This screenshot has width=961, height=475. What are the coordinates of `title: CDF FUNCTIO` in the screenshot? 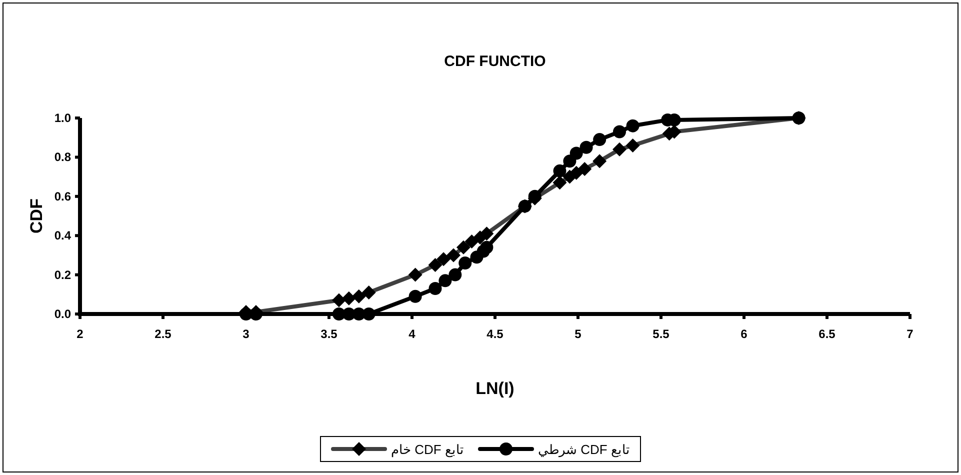 It's located at (495, 61).